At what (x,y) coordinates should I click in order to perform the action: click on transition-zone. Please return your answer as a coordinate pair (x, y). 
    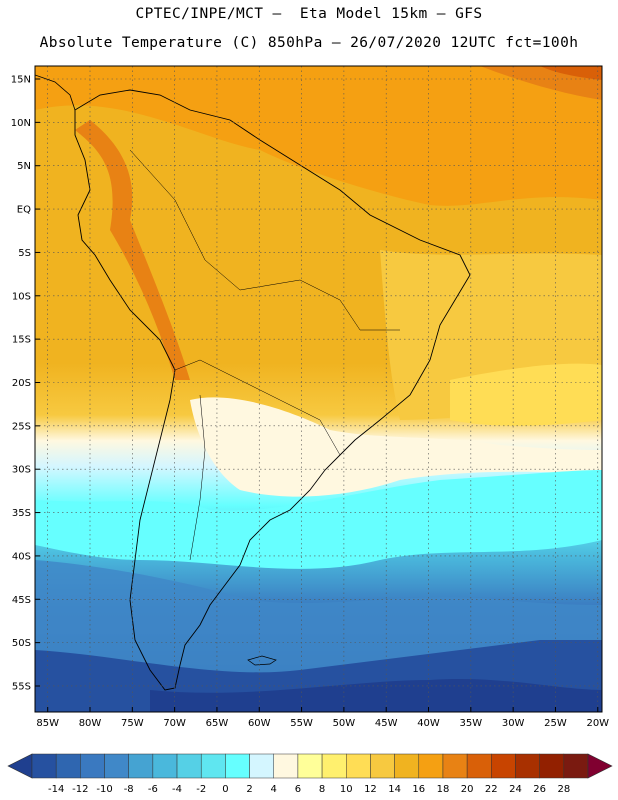
    Looking at the image, I should click on (396, 447).